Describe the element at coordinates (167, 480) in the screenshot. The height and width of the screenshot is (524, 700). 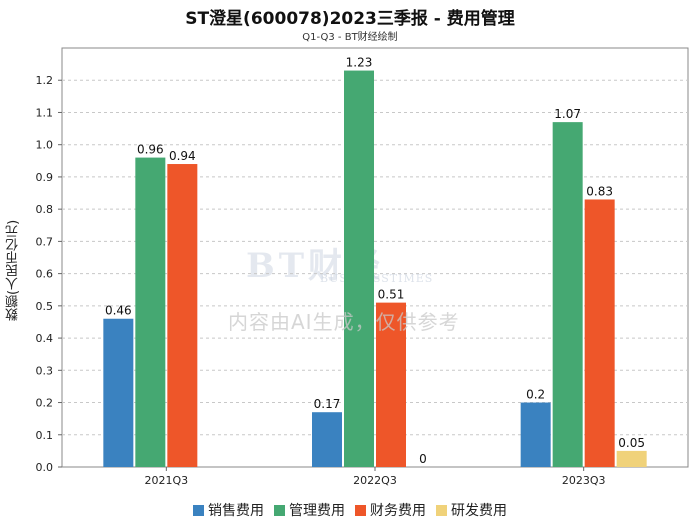
I see `x-tick-label: 2021Q3` at that location.